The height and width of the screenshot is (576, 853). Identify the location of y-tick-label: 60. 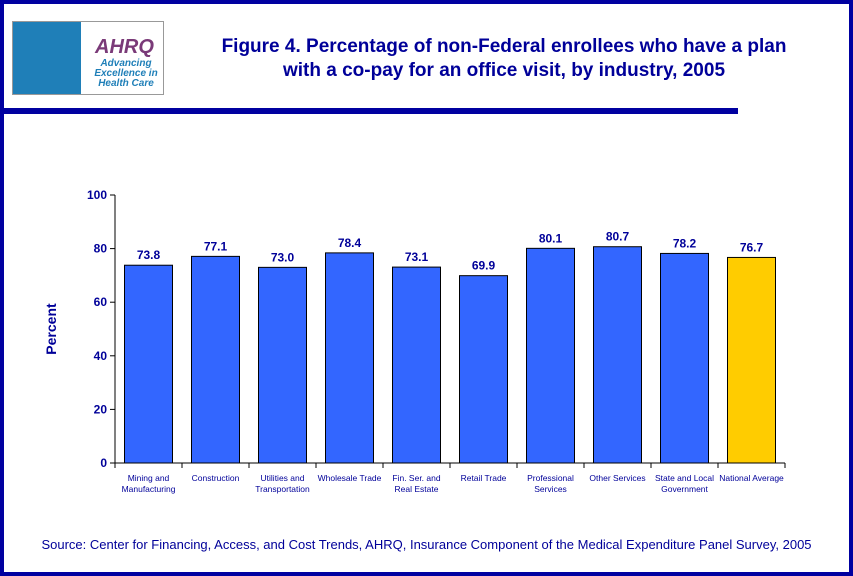
(101, 302).